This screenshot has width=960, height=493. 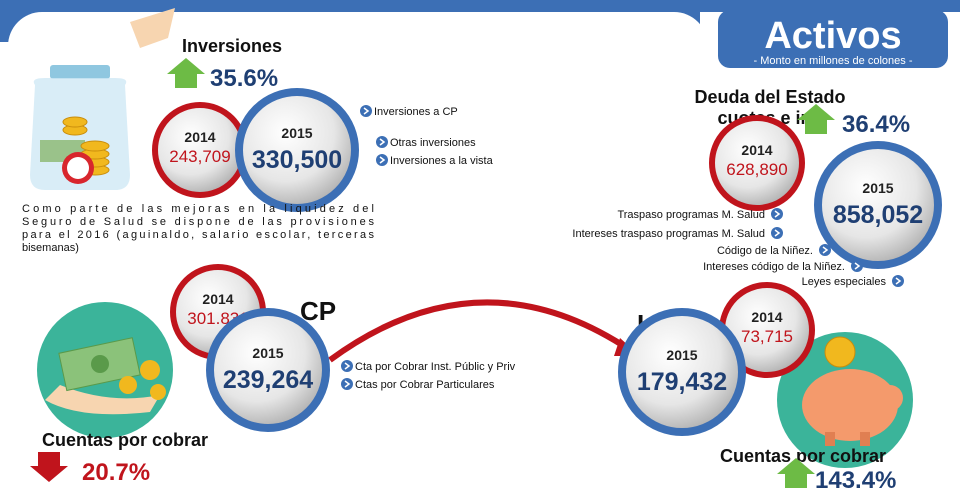 I want to click on subtitle: - Monto en millones de colones -, so click(x=833, y=61).